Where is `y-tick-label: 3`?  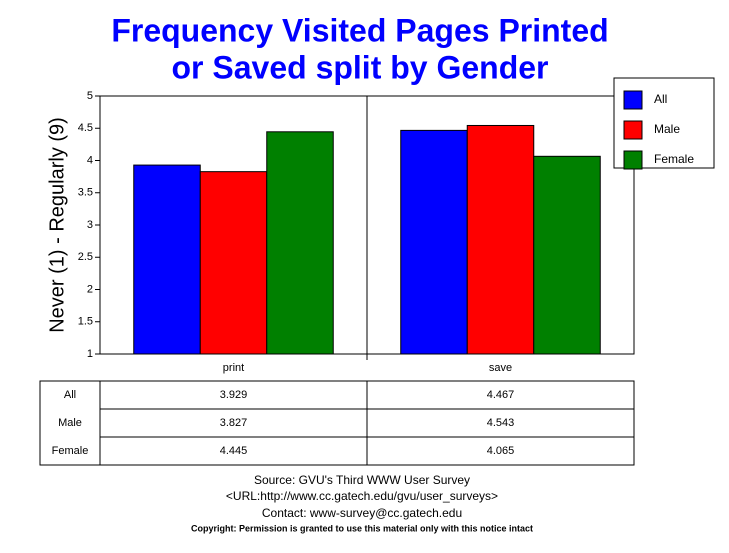 y-tick-label: 3 is located at coordinates (90, 225).